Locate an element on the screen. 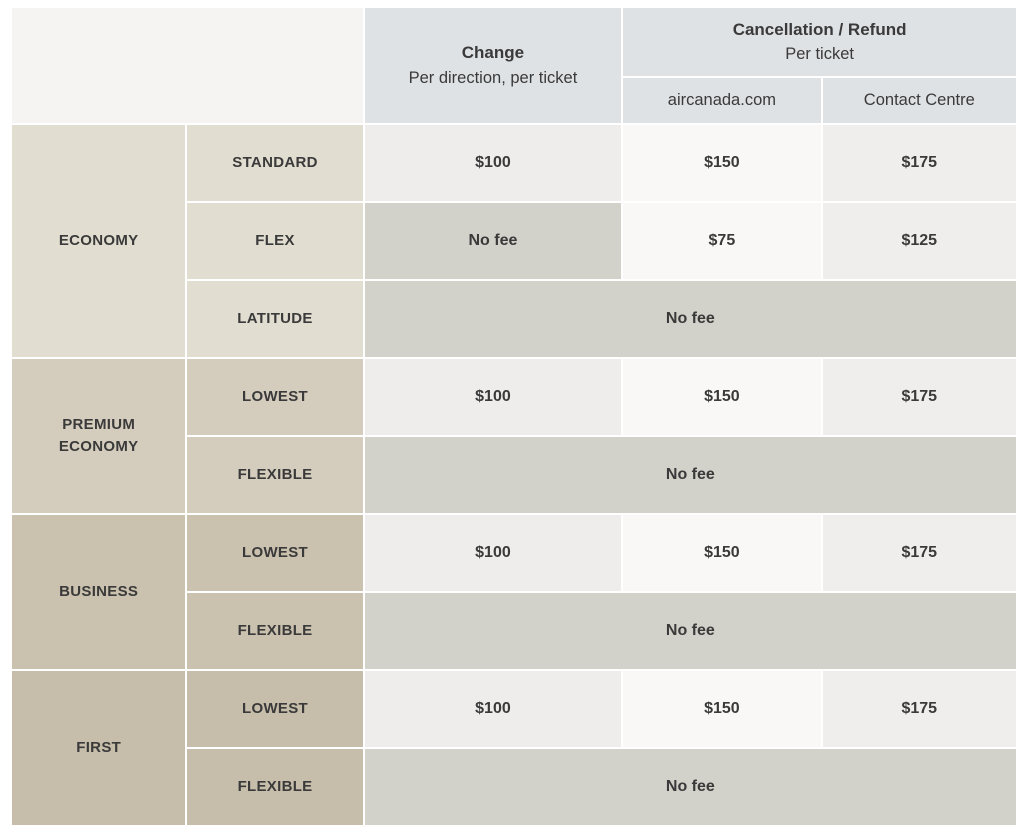  cancellation-column-header: Cancellation / Refund Per ticket is located at coordinates (819, 42).